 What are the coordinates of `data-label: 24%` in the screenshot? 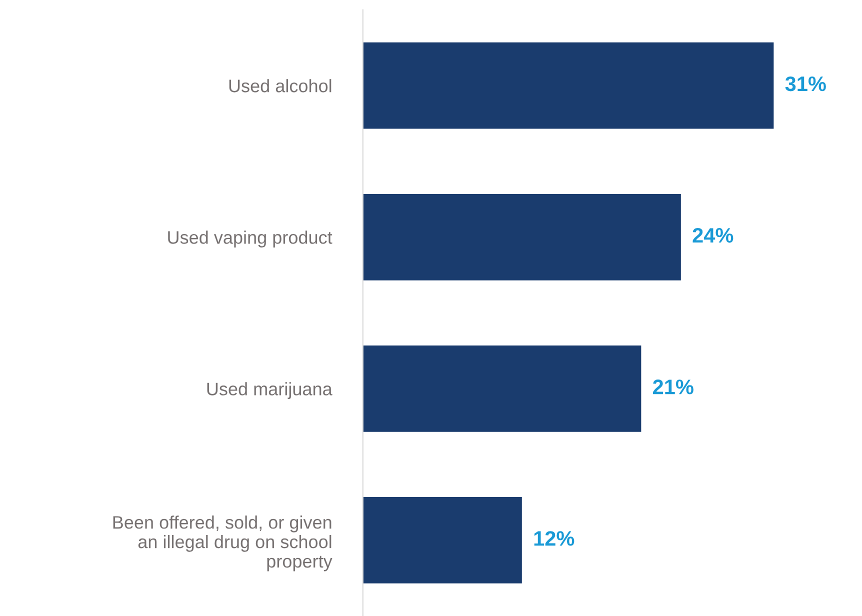 It's located at (713, 235).